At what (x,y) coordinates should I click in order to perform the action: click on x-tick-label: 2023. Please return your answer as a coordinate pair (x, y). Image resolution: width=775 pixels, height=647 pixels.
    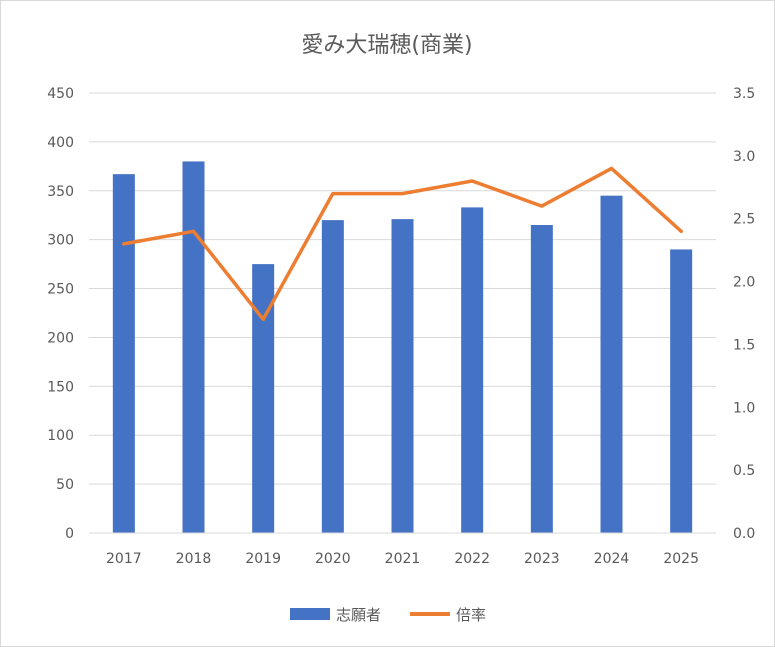
    Looking at the image, I should click on (542, 559).